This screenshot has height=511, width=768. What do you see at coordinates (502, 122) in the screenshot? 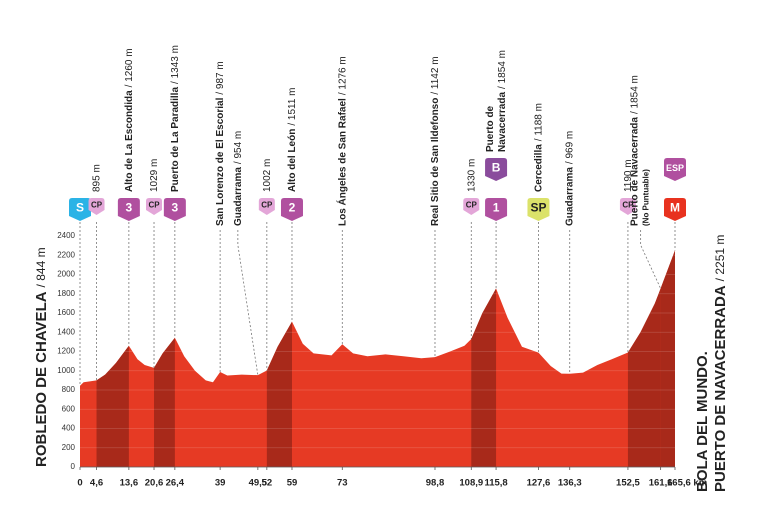
I see `waypoint-name: Navacerrada` at bounding box center [502, 122].